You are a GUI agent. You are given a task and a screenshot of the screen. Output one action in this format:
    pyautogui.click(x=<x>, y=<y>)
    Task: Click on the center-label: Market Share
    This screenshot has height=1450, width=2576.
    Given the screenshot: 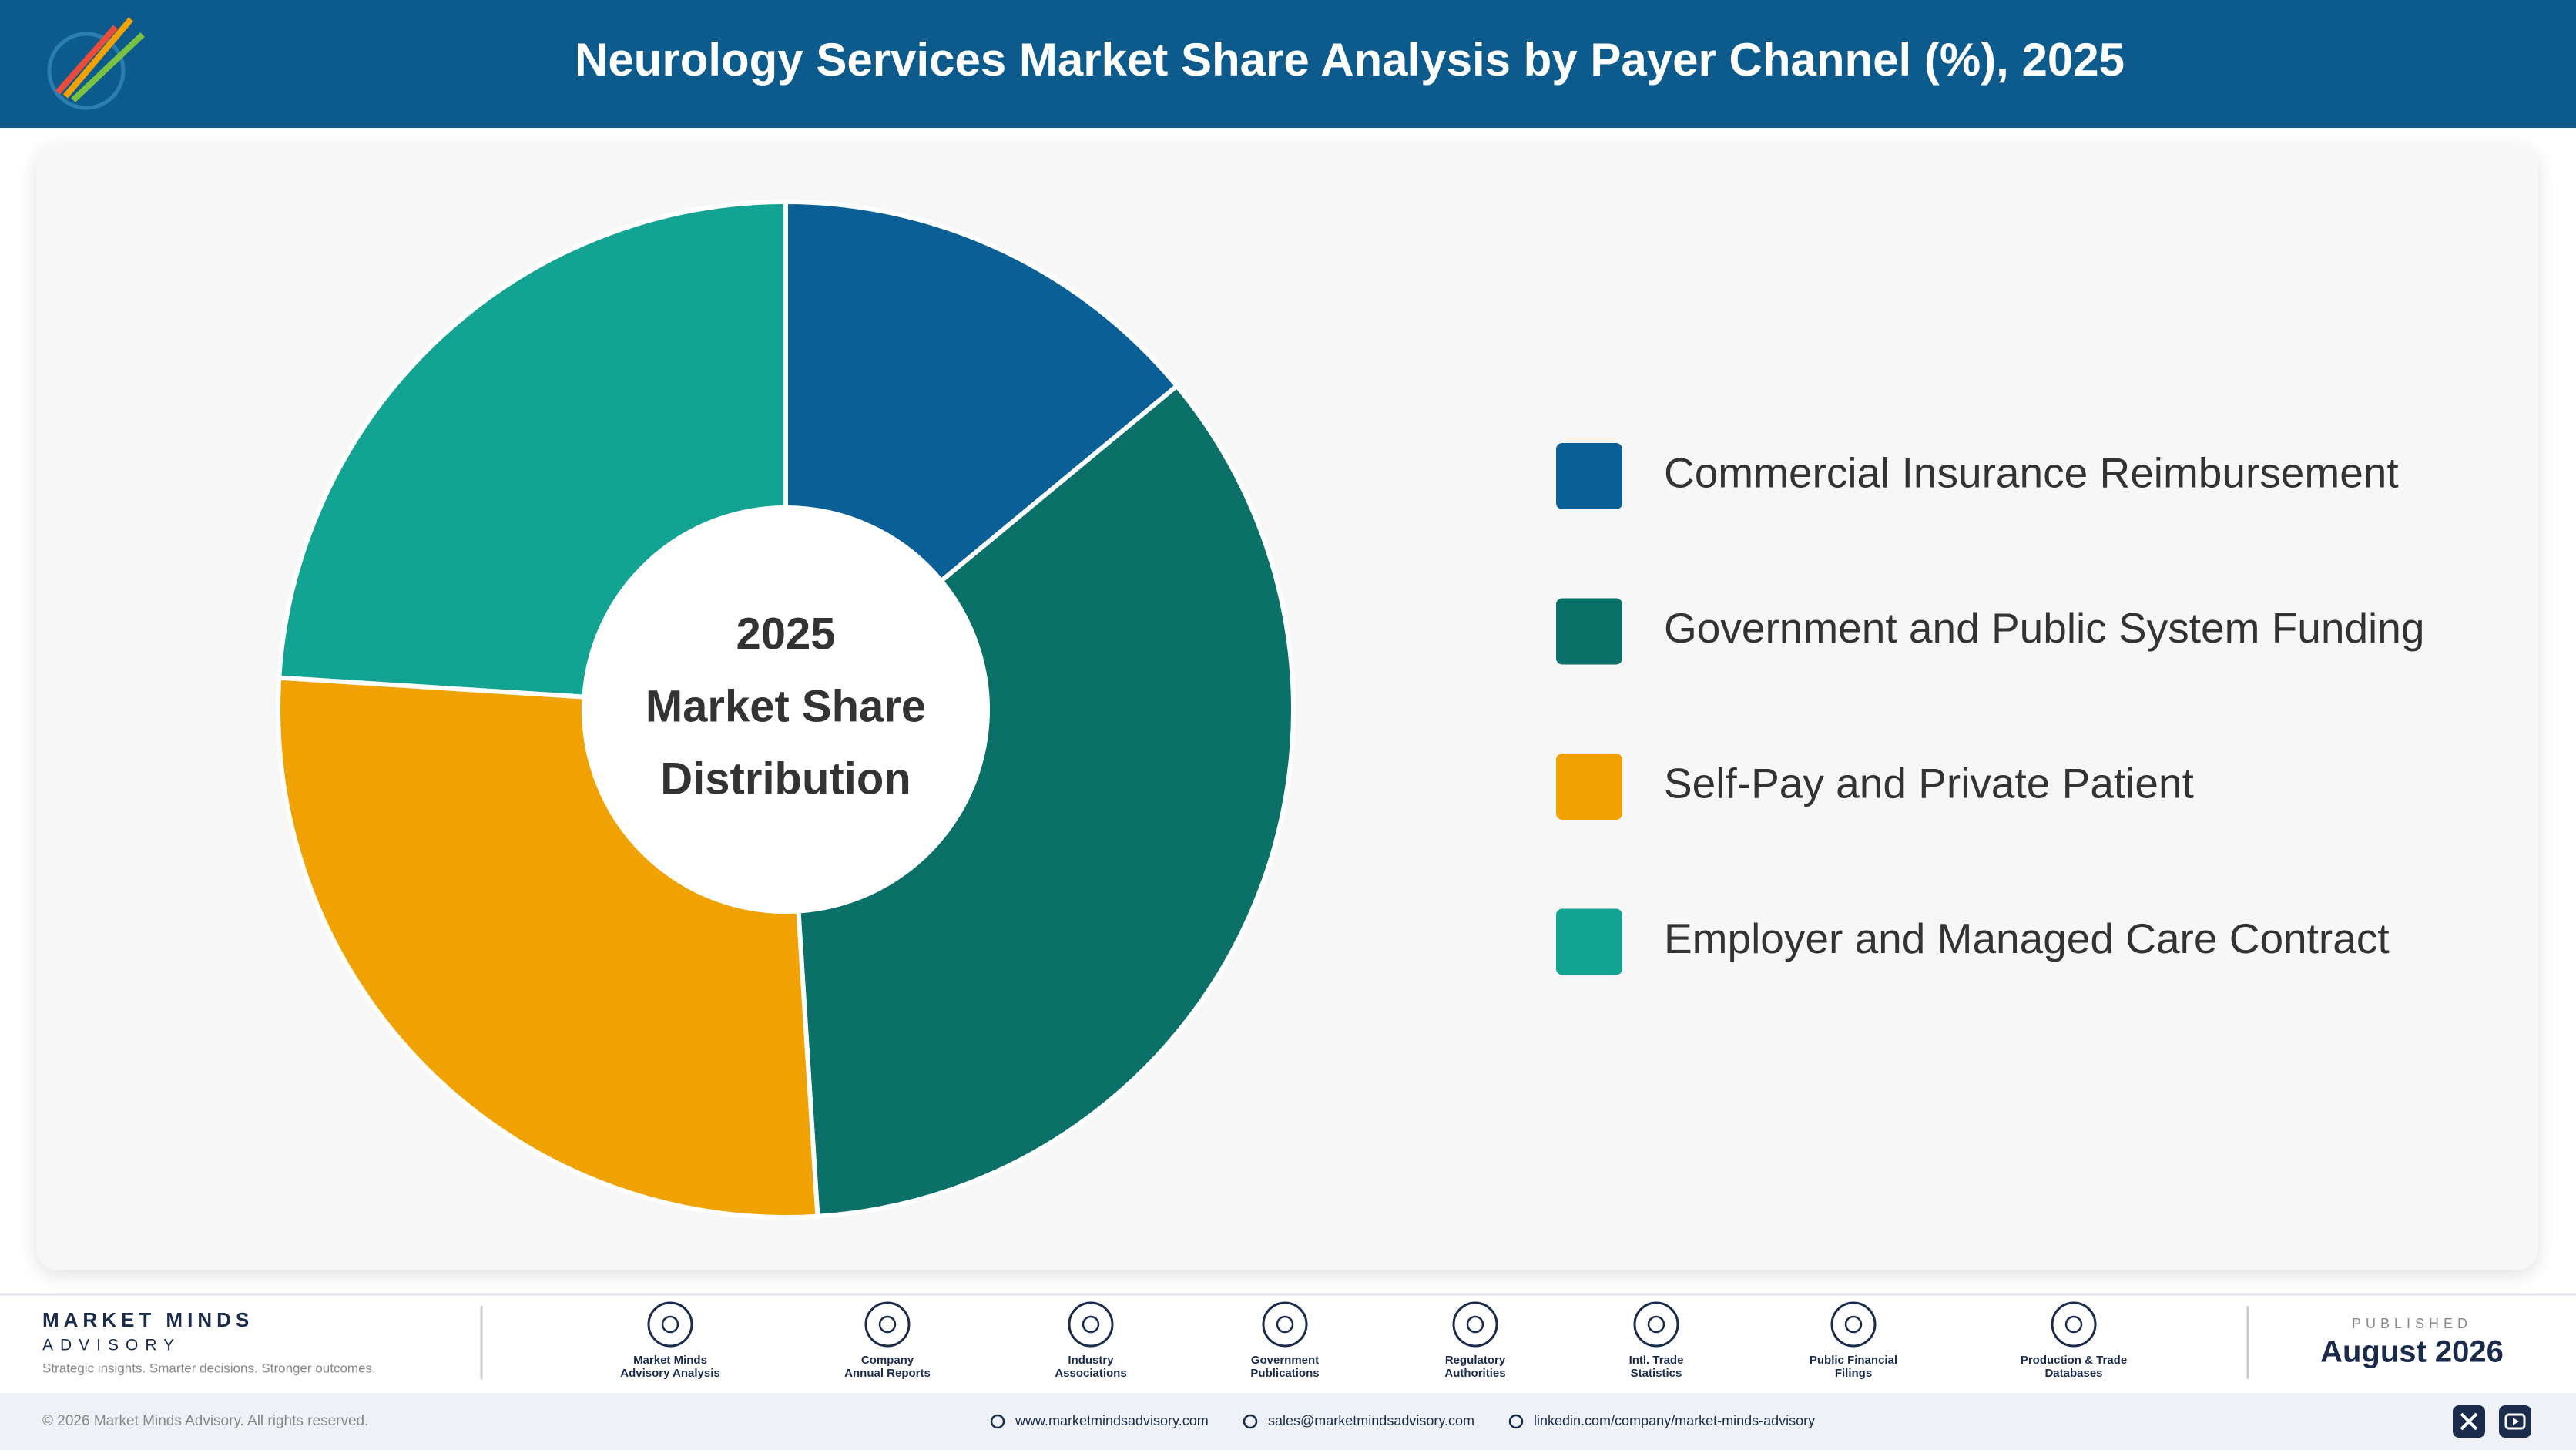 What is the action you would take?
    pyautogui.click(x=786, y=706)
    